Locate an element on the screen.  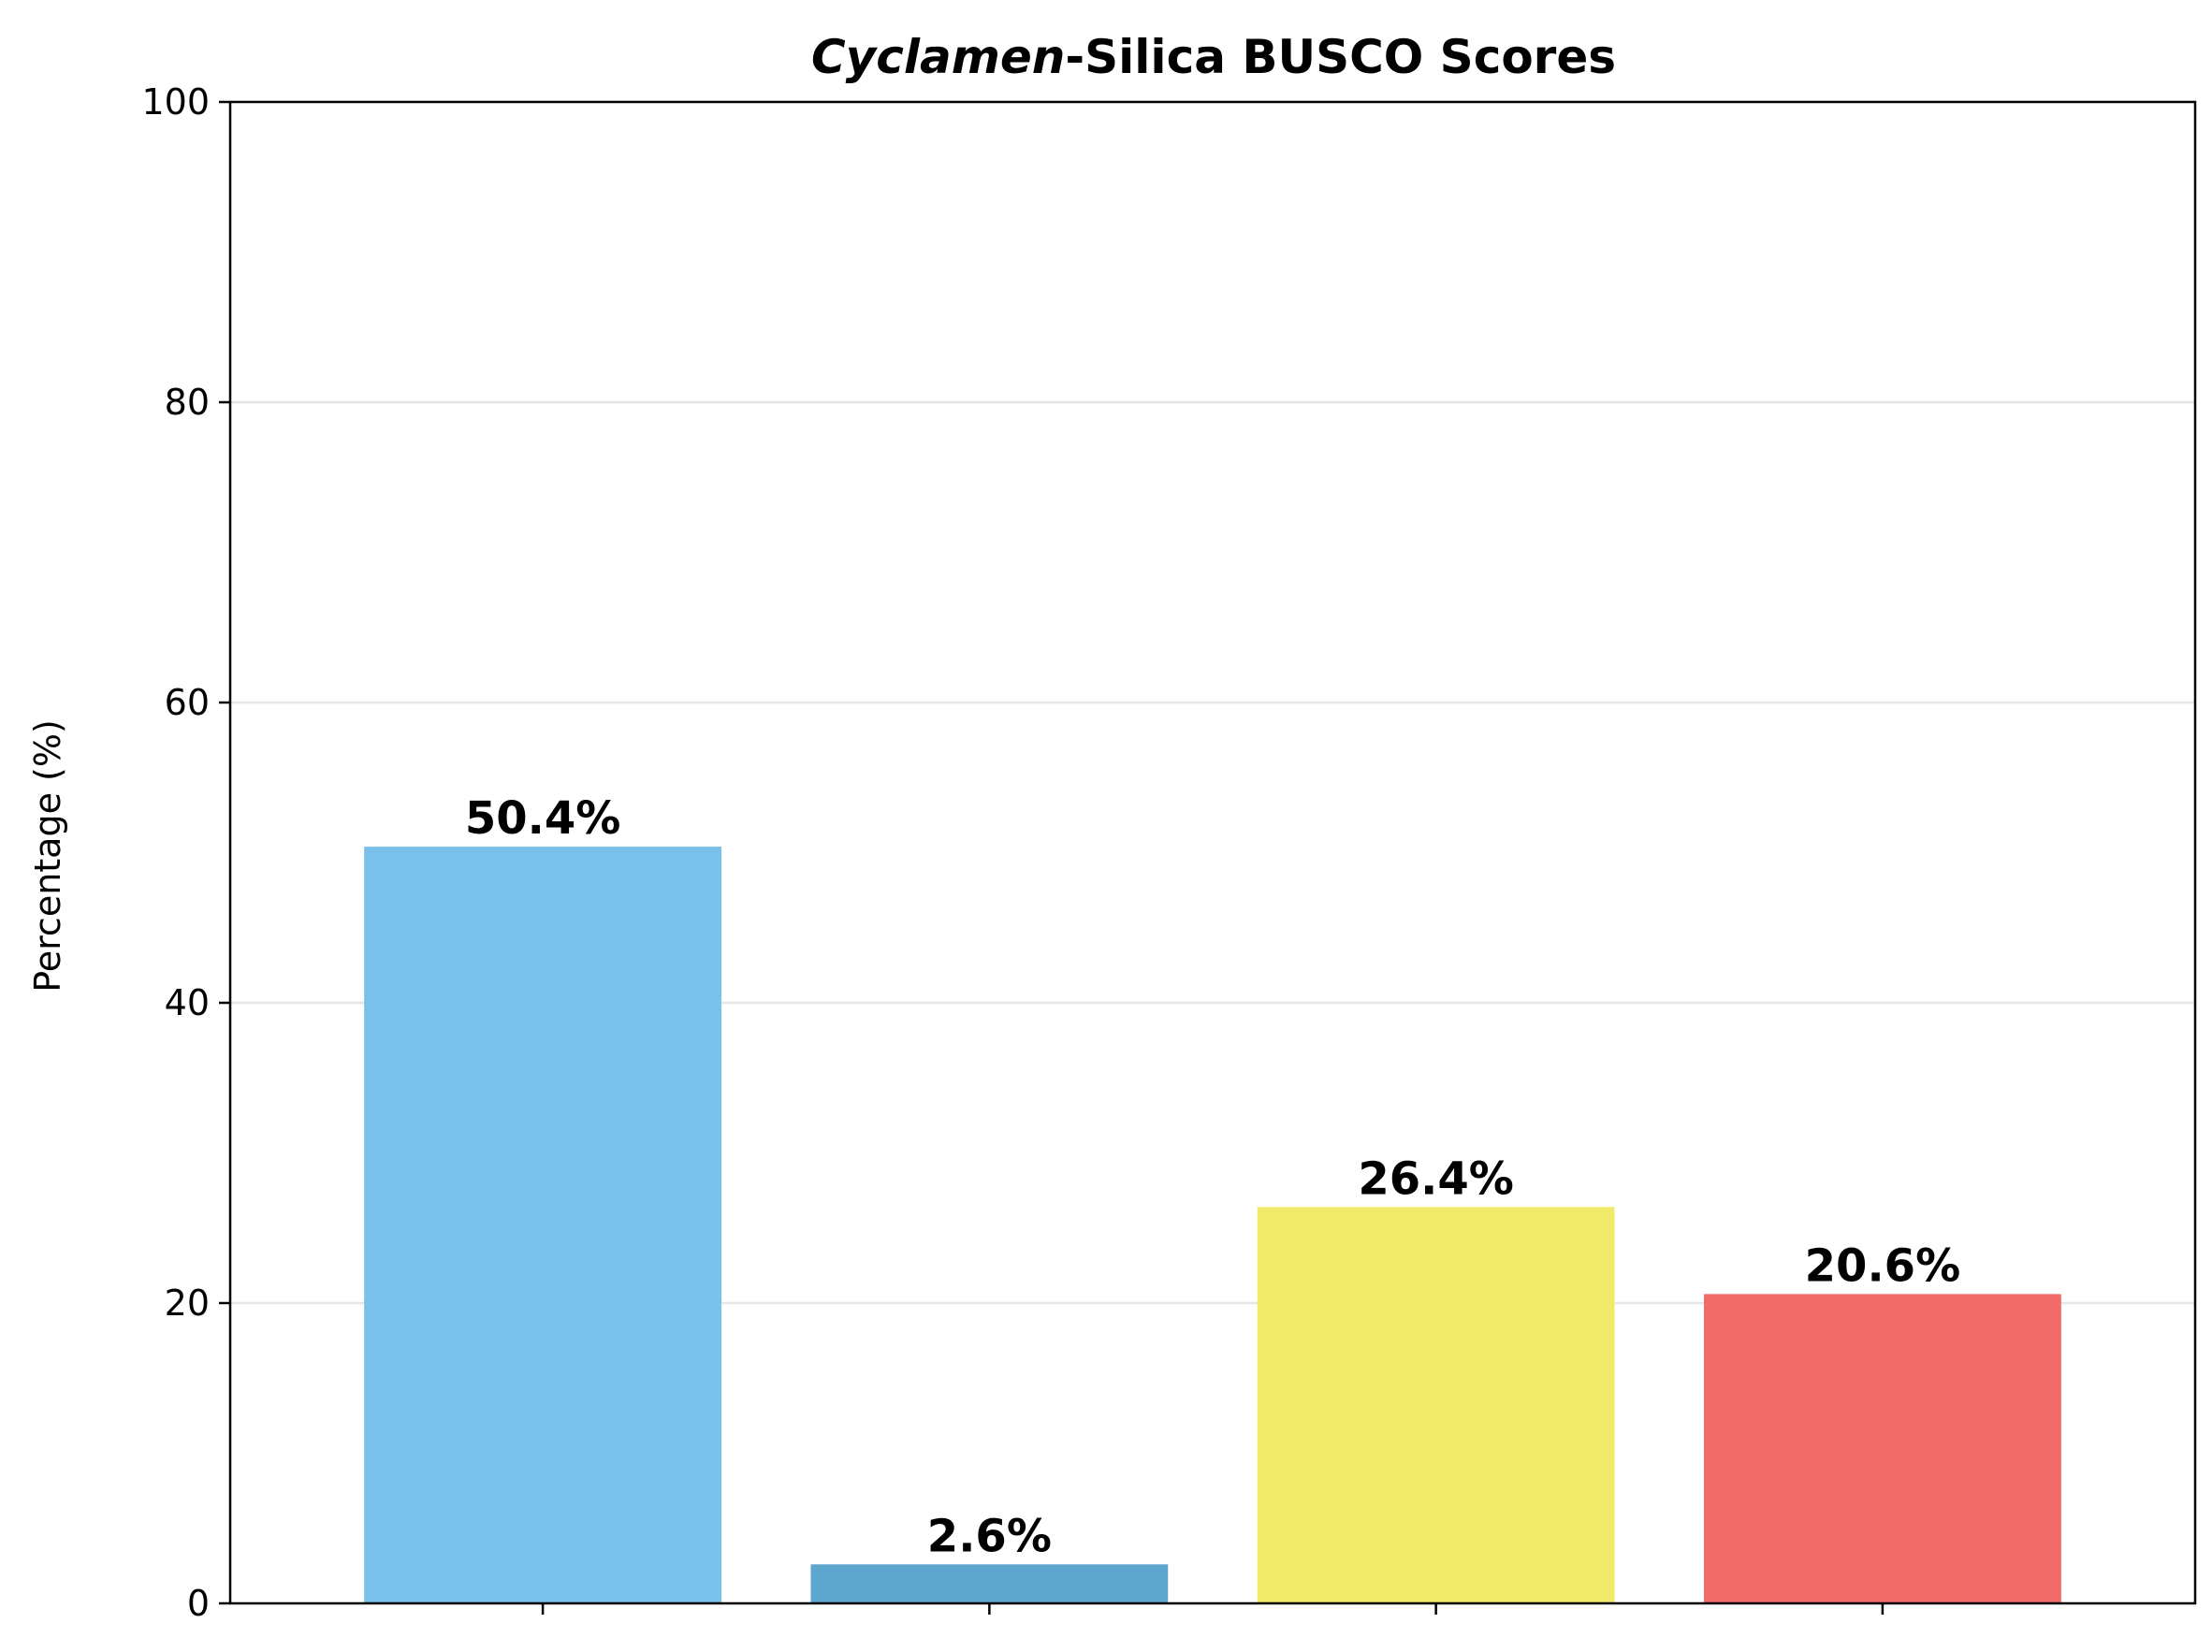
y-tick-label: 0 is located at coordinates (198, 1603).